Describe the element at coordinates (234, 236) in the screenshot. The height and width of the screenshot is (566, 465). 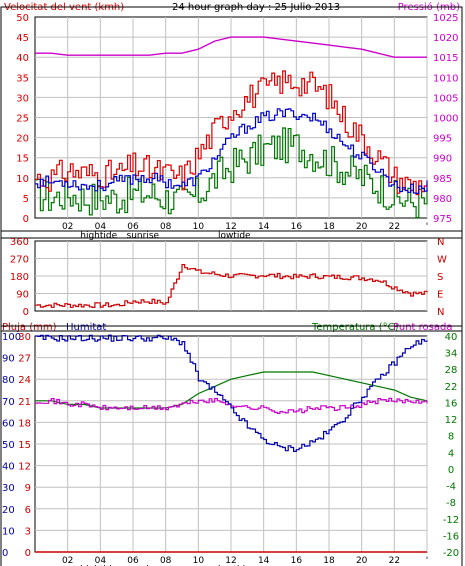
I see `wind-tide-label: lowtide` at that location.